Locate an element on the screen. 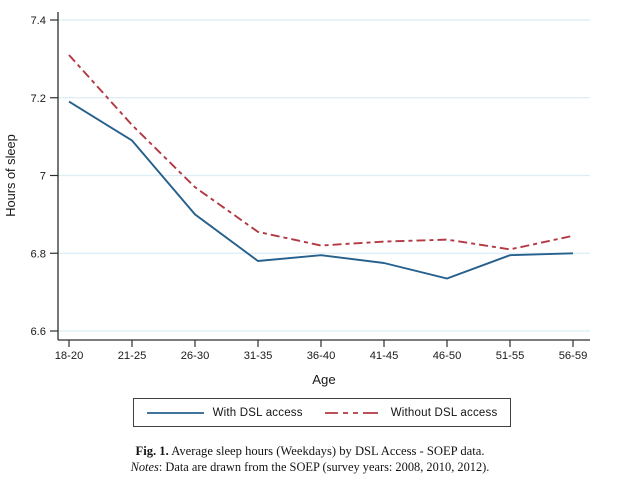  y-tick-label: 7.4 is located at coordinates (38, 21).